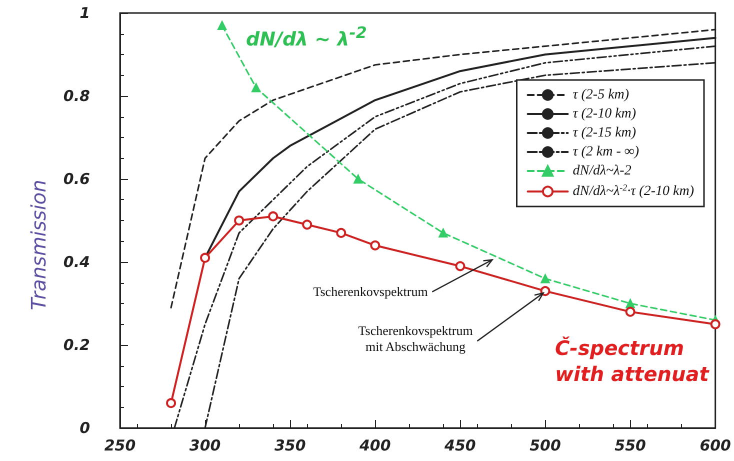  Describe the element at coordinates (715, 445) in the screenshot. I see `x-tick-label: 600` at that location.